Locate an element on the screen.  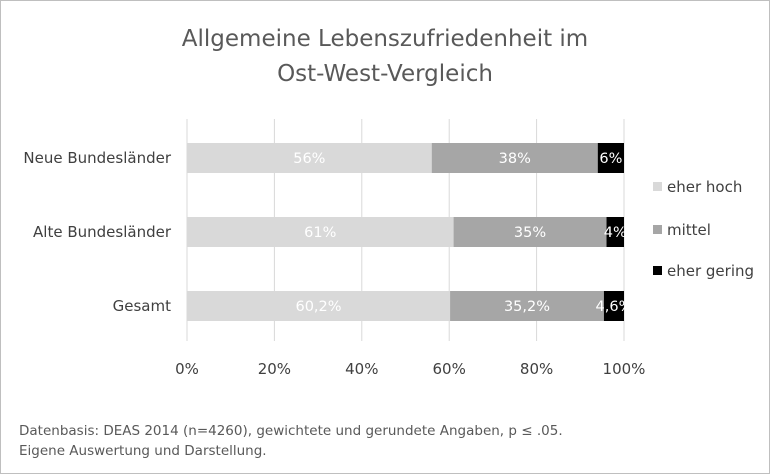
data-label: 38% is located at coordinates (515, 159).